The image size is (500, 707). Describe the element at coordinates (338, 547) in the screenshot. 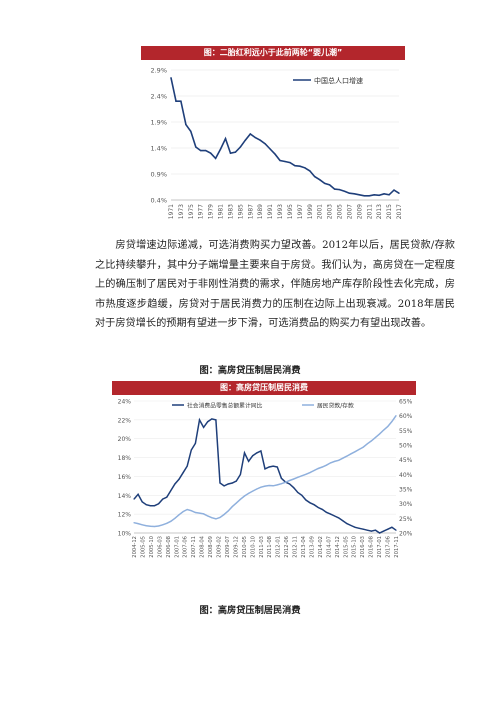

I see `x-tick-label: 2014-12` at that location.